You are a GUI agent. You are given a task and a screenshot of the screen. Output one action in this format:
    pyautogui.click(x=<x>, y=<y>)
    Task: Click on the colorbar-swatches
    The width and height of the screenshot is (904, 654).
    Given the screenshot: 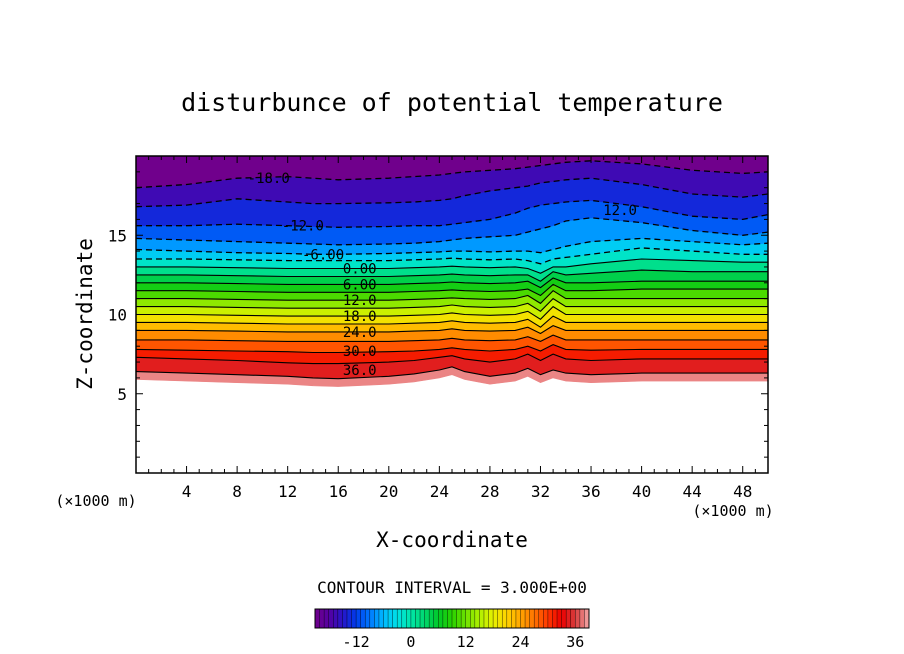 What is the action you would take?
    pyautogui.click(x=452, y=618)
    